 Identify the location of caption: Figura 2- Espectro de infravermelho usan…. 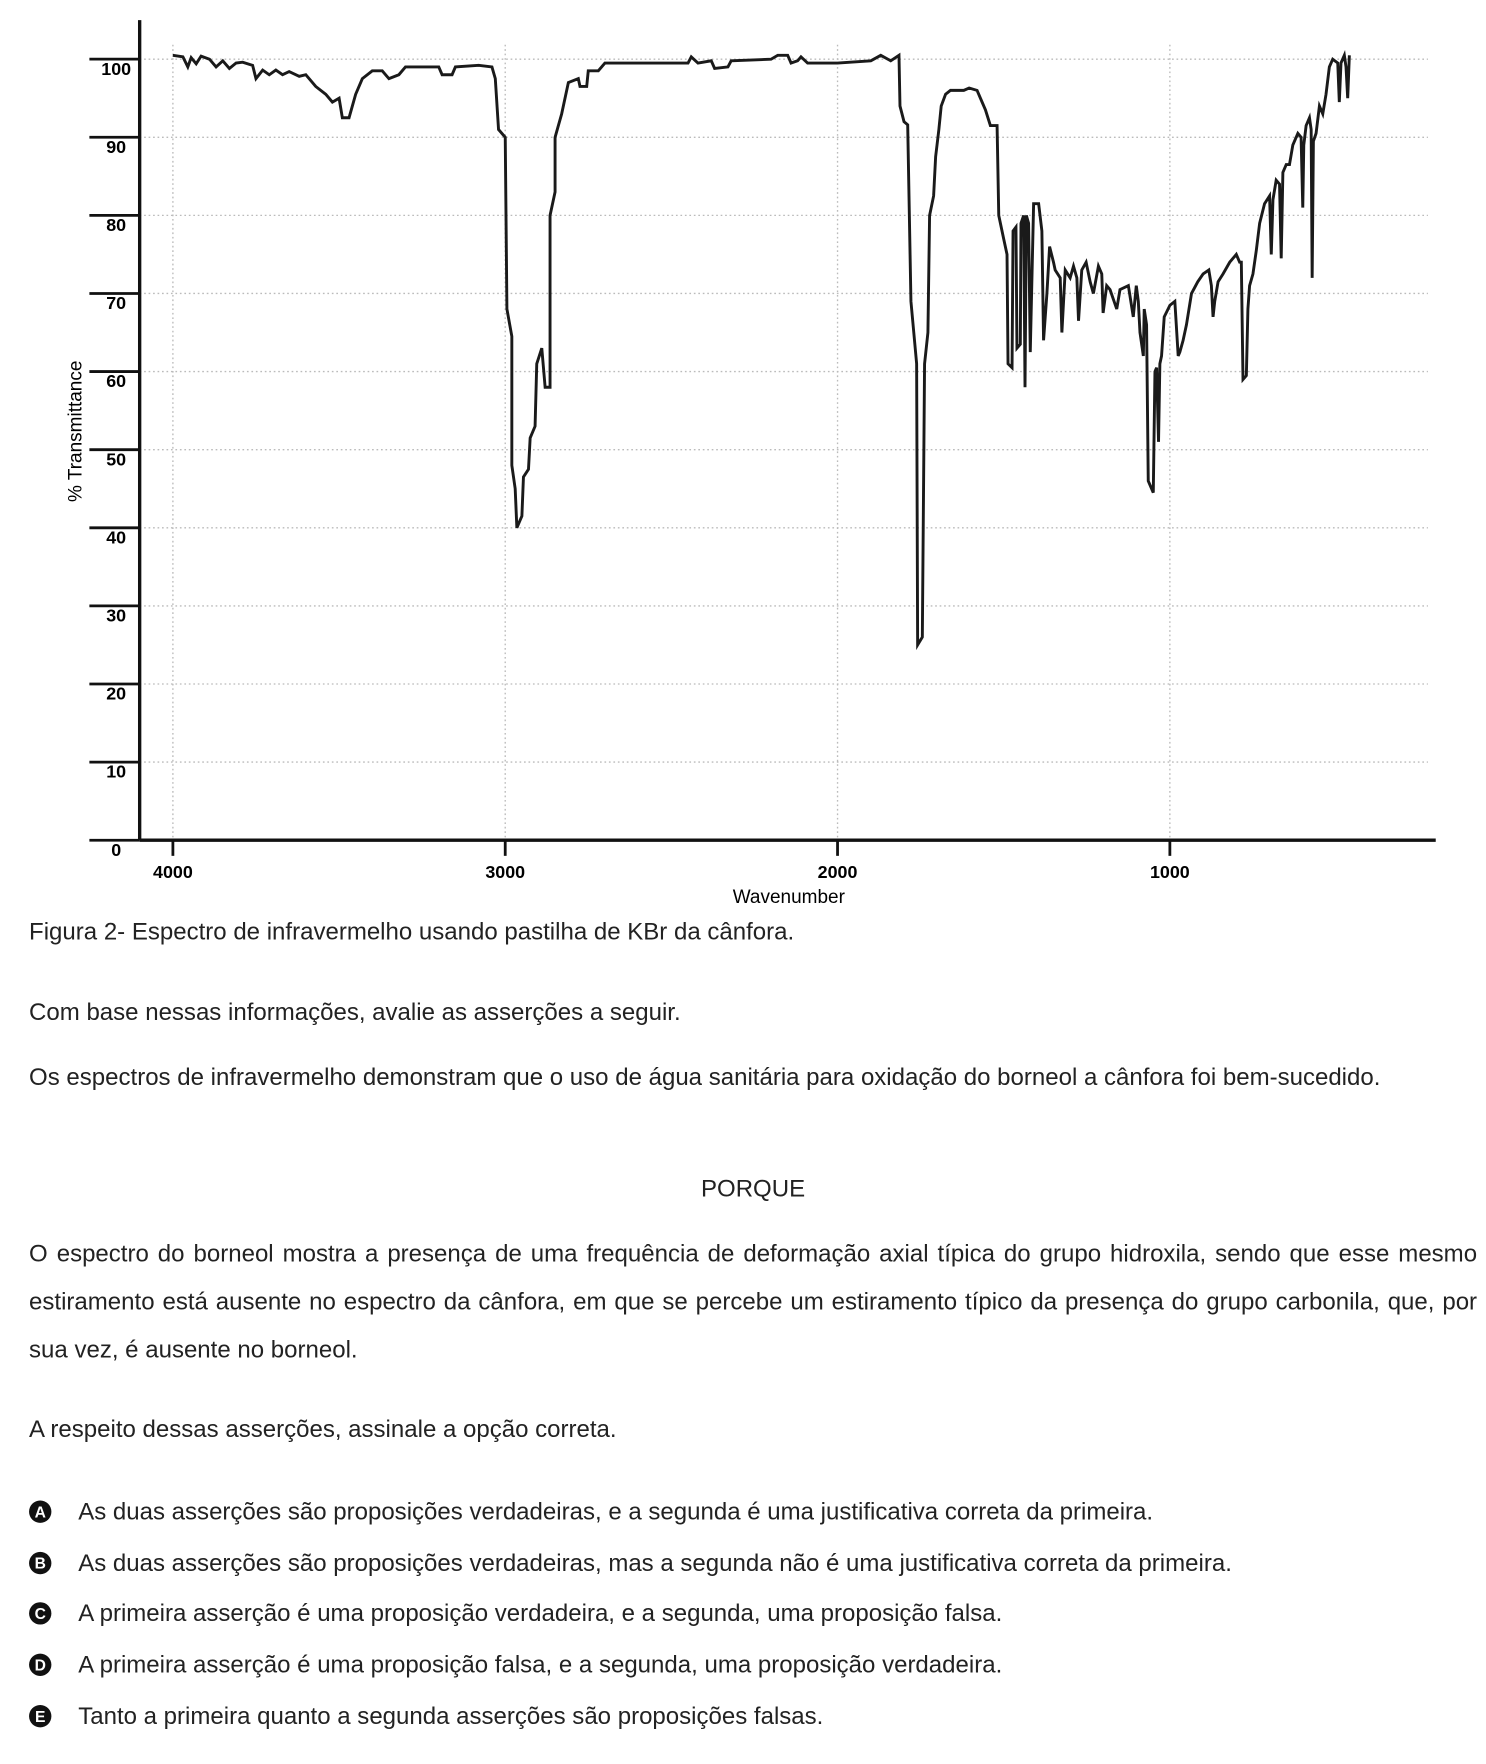
(412, 932).